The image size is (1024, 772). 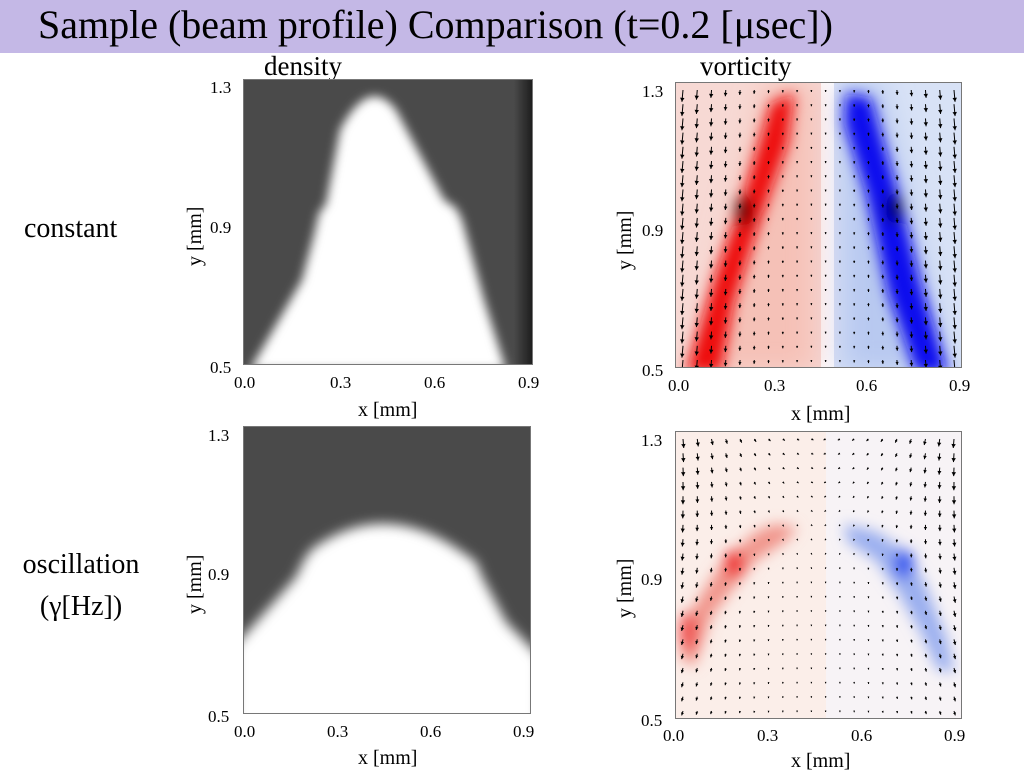 What do you see at coordinates (81, 607) in the screenshot?
I see `row-label-gamma: (γ[Hz])` at bounding box center [81, 607].